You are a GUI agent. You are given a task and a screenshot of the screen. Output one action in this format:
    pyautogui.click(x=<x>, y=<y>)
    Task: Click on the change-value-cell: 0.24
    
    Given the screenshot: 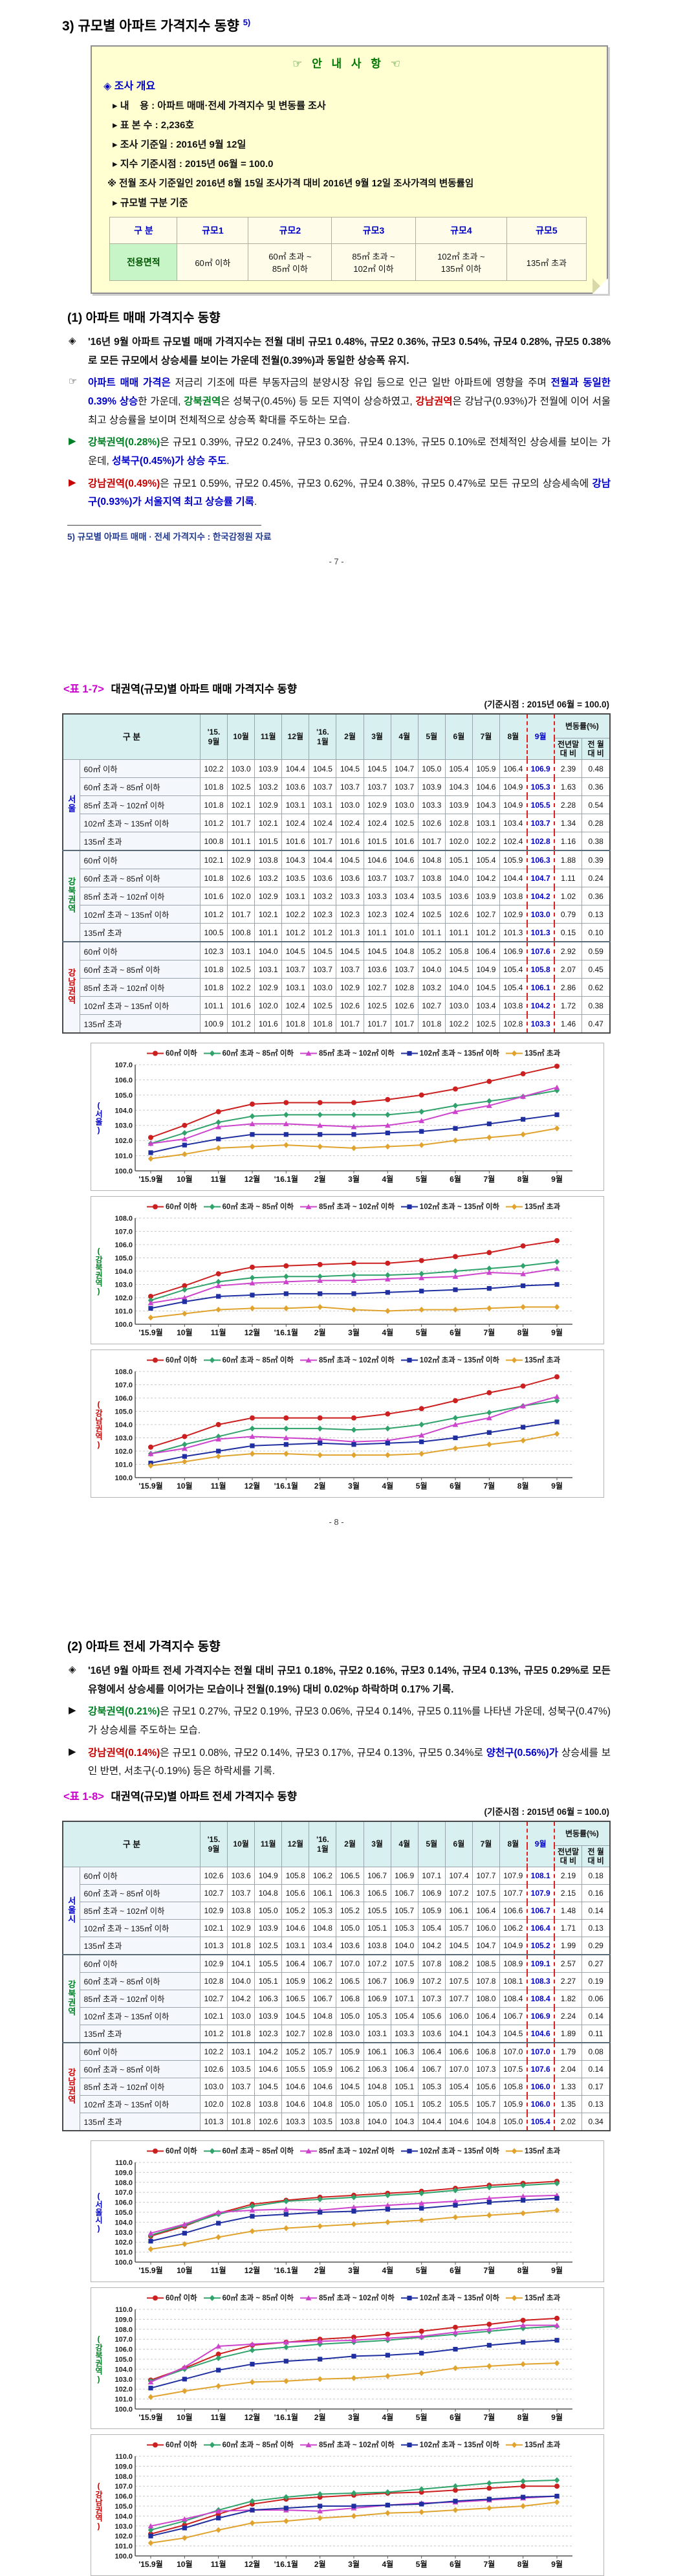 What is the action you would take?
    pyautogui.click(x=596, y=878)
    